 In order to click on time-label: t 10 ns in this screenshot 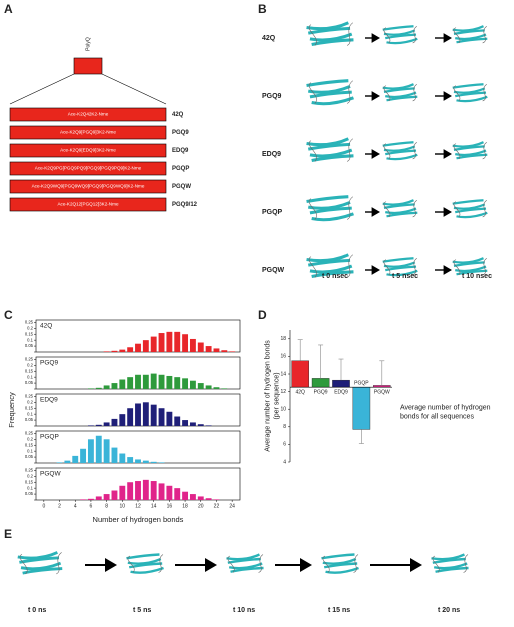, I will do `click(244, 610)`.